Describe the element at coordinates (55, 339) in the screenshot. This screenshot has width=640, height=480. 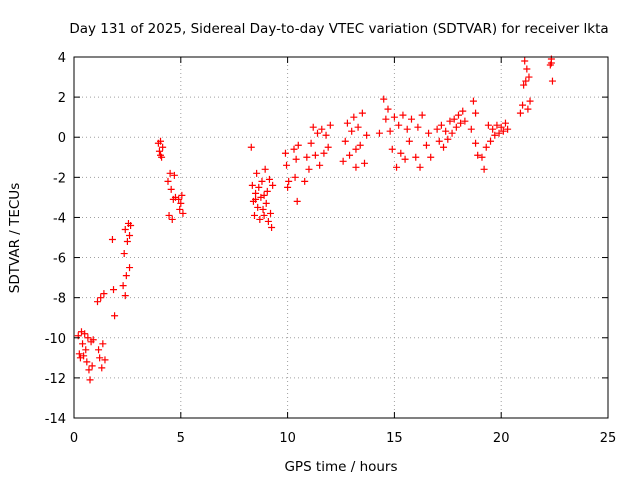
I see `y-tick-label: -10` at that location.